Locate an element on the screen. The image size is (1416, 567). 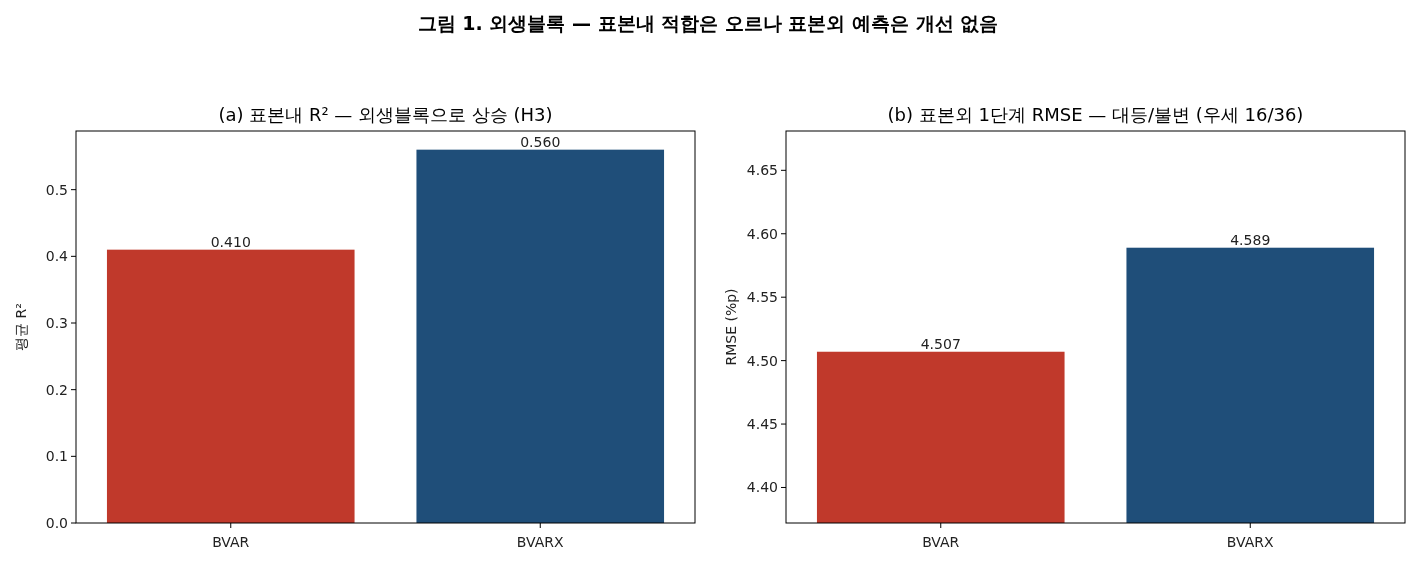
y-tick-label: 4.50 is located at coordinates (762, 360).